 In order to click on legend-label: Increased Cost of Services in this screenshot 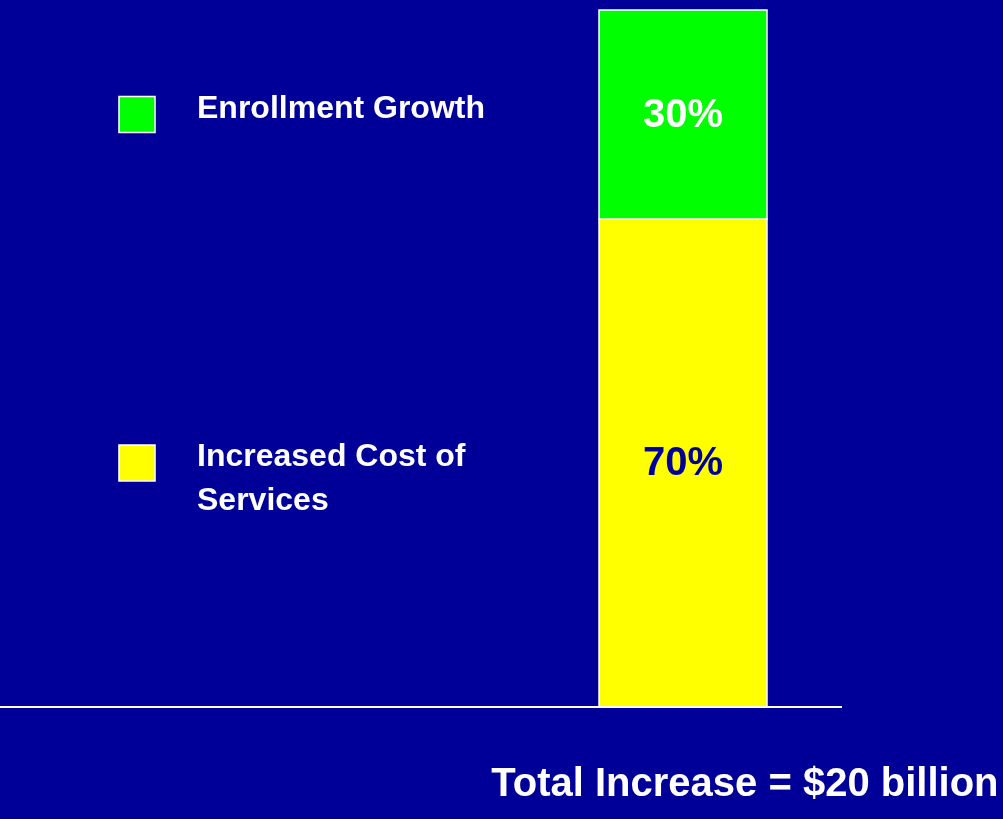, I will do `click(331, 477)`.